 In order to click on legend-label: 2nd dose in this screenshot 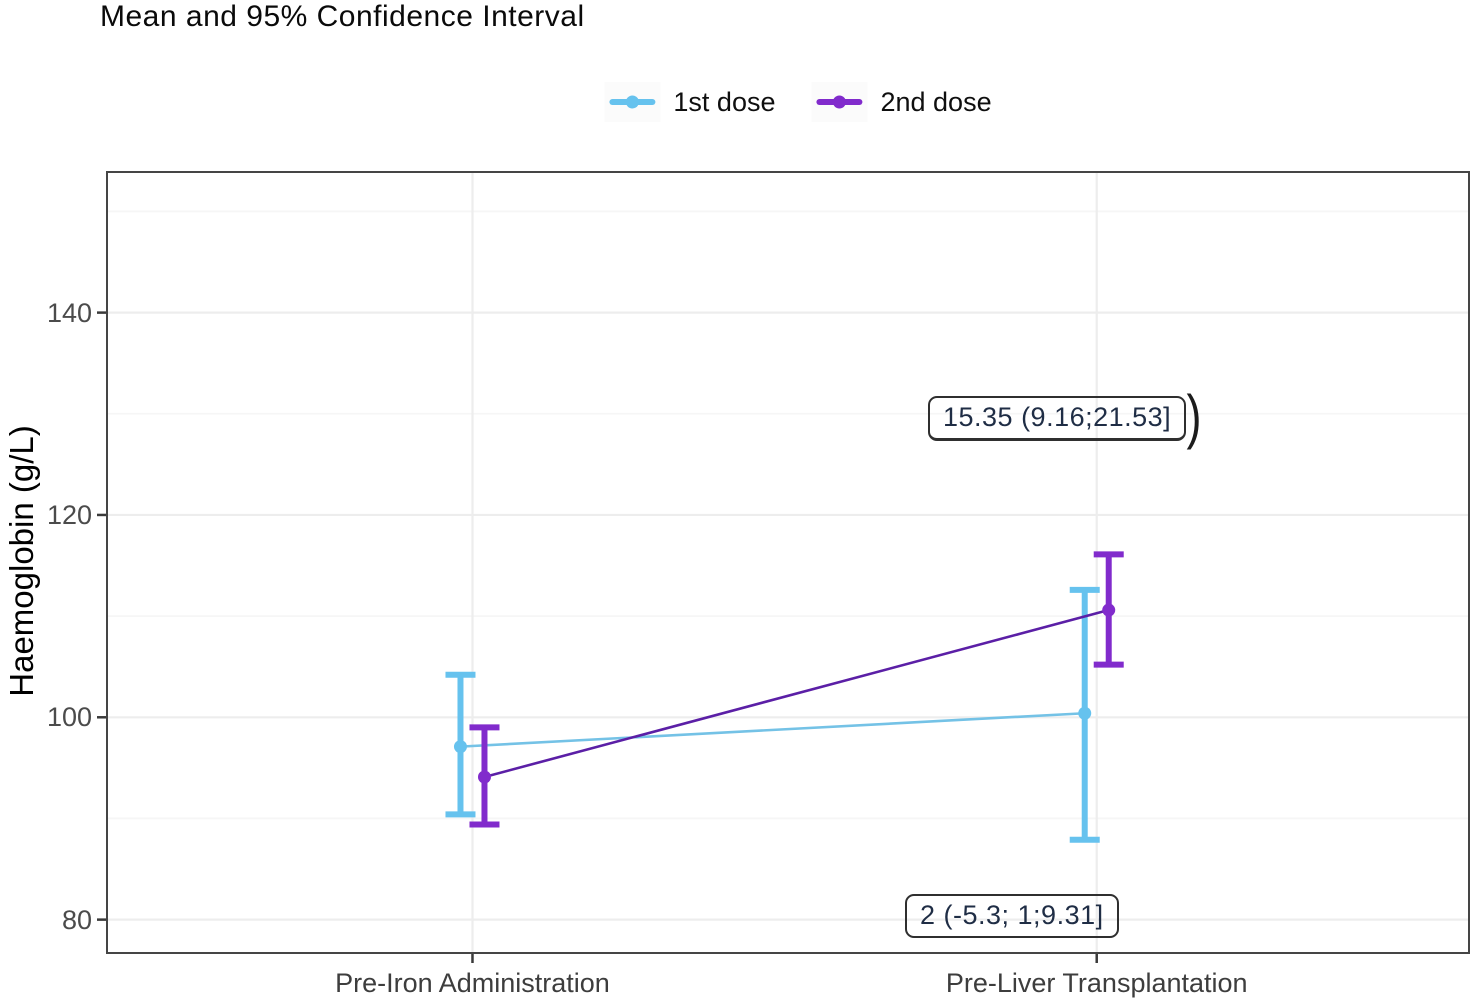, I will do `click(936, 101)`.